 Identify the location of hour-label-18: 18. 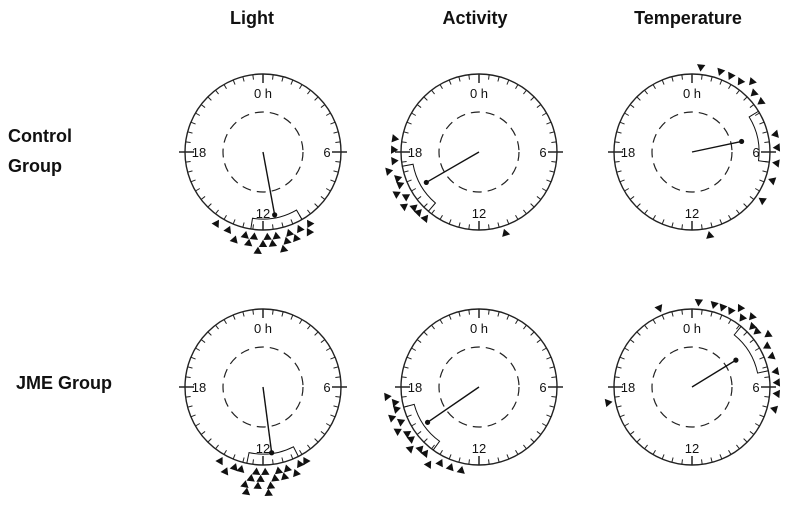
(628, 152).